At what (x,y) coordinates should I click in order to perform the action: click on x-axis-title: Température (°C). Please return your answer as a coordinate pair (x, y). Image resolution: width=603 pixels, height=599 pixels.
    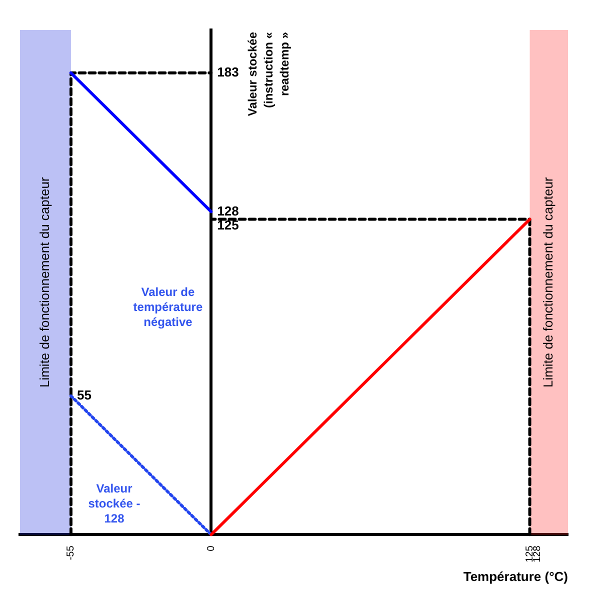
    Looking at the image, I should click on (515, 576).